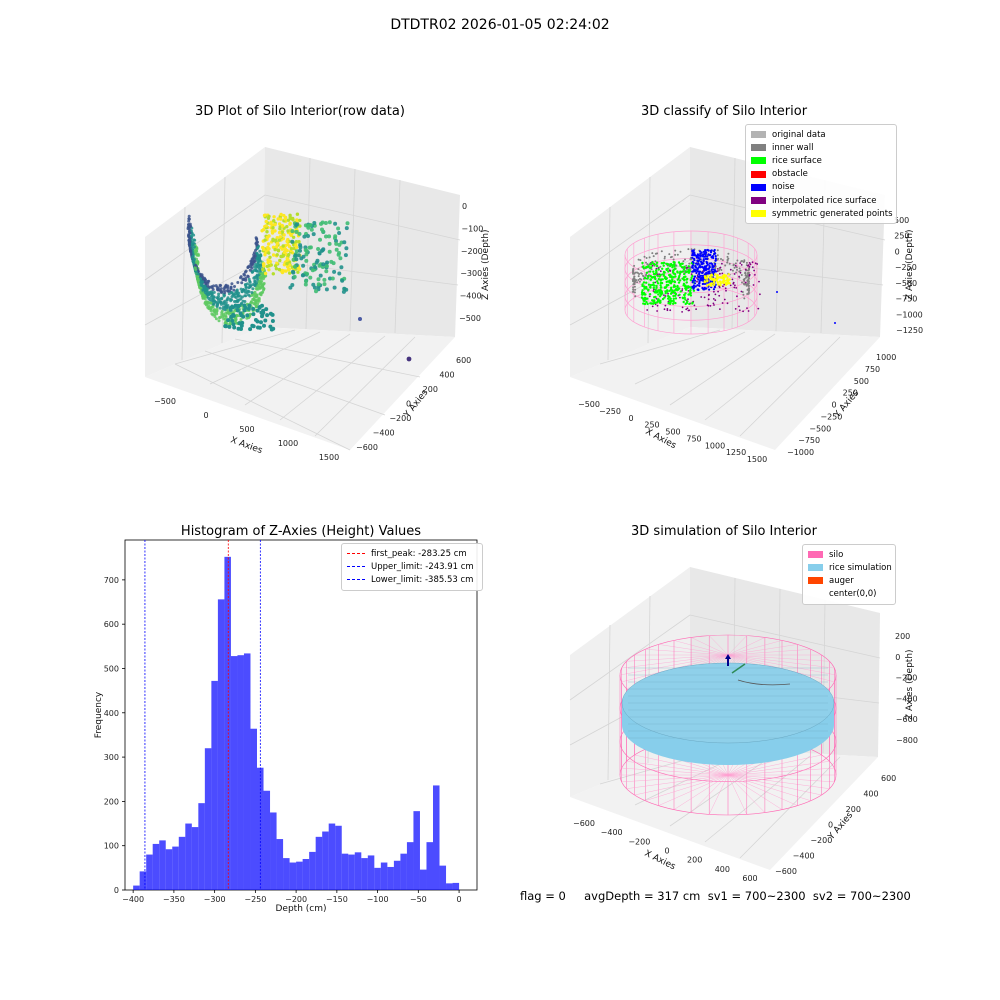 This screenshot has width=1000, height=1000. What do you see at coordinates (849, 554) in the screenshot?
I see `p4-legend-item: silo` at bounding box center [849, 554].